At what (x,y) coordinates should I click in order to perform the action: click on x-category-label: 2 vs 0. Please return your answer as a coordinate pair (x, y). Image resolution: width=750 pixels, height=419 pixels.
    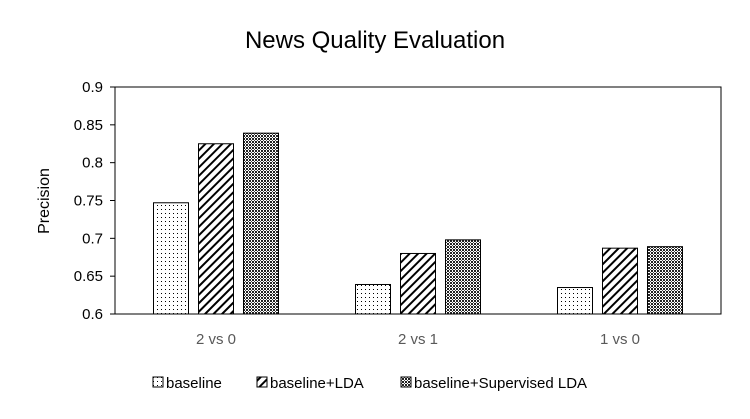
    Looking at the image, I should click on (216, 339).